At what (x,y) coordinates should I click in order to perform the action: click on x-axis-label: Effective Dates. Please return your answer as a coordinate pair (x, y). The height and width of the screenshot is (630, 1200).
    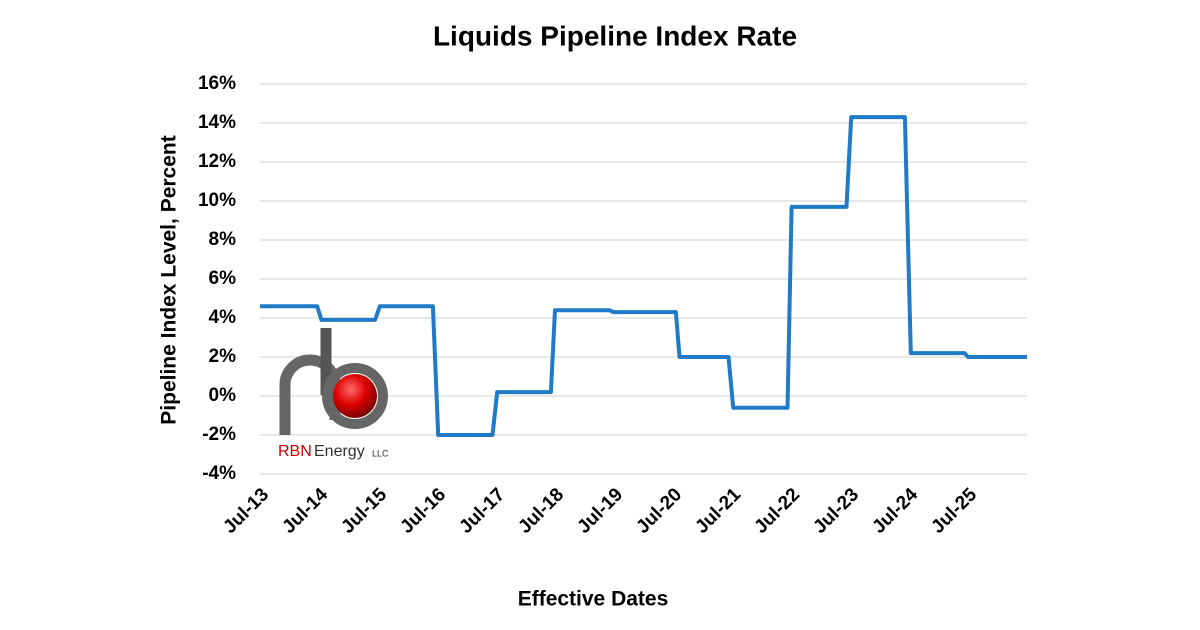
    Looking at the image, I should click on (593, 599).